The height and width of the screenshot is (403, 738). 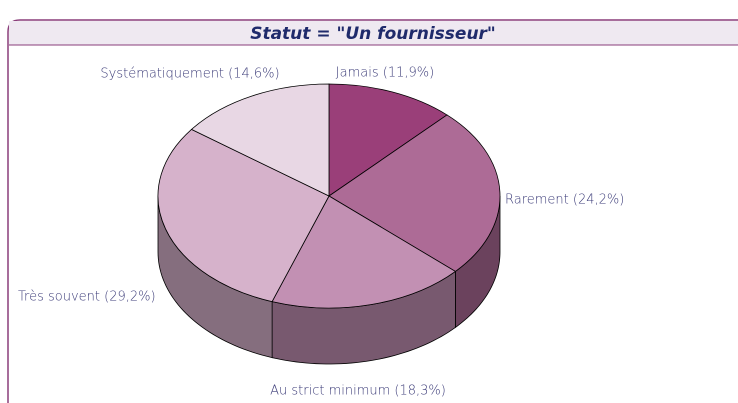 What do you see at coordinates (87, 297) in the screenshot?
I see `slice-label: Très souvent (29,2%)` at bounding box center [87, 297].